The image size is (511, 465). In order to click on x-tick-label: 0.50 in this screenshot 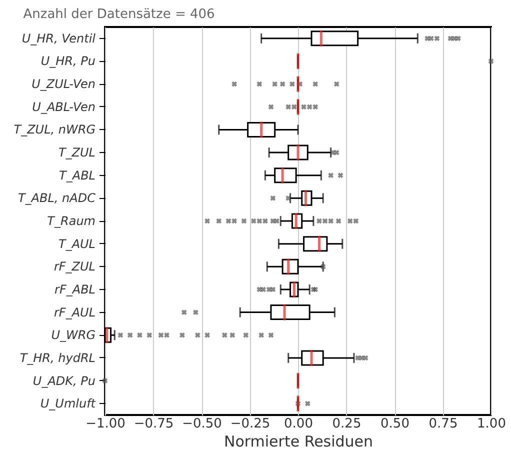, I will do `click(395, 424)`.